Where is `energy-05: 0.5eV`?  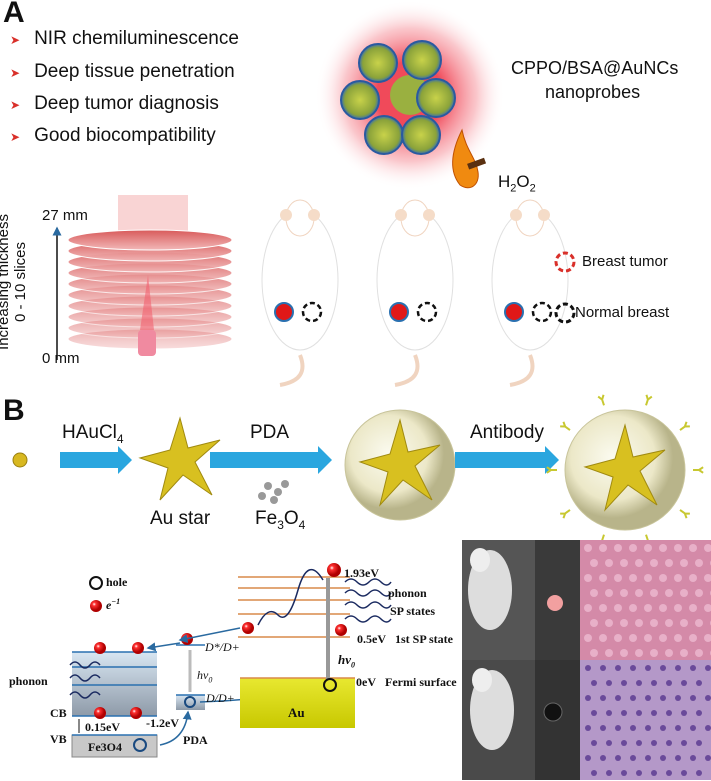 energy-05: 0.5eV is located at coordinates (371, 639).